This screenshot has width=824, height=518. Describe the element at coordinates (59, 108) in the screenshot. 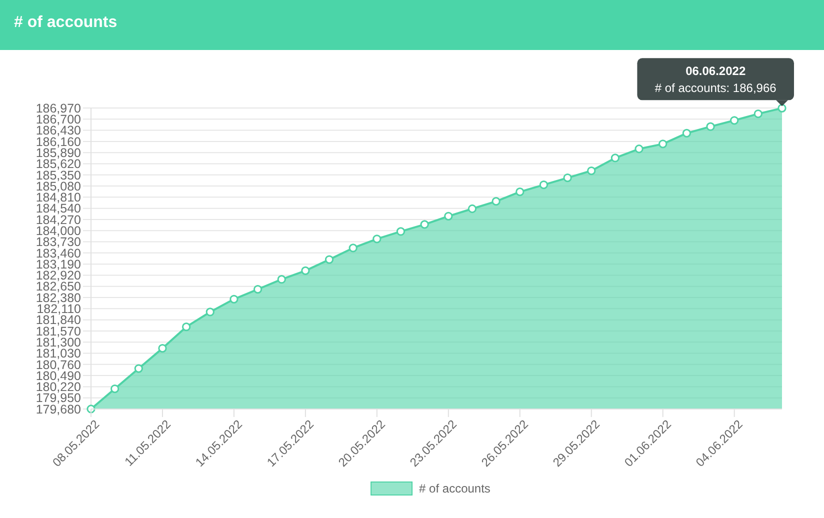

I see `y-tick-label: 186,970` at that location.